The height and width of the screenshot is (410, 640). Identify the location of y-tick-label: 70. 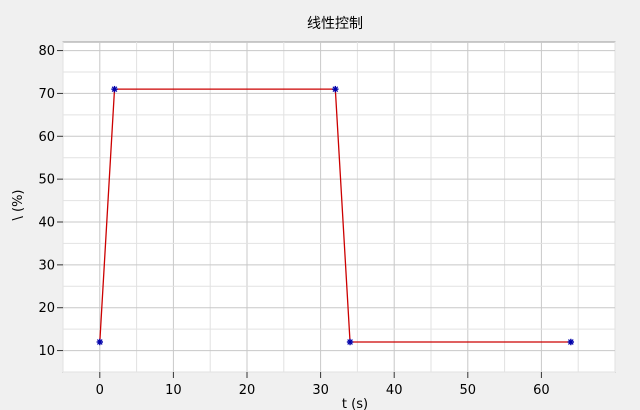
(46, 94).